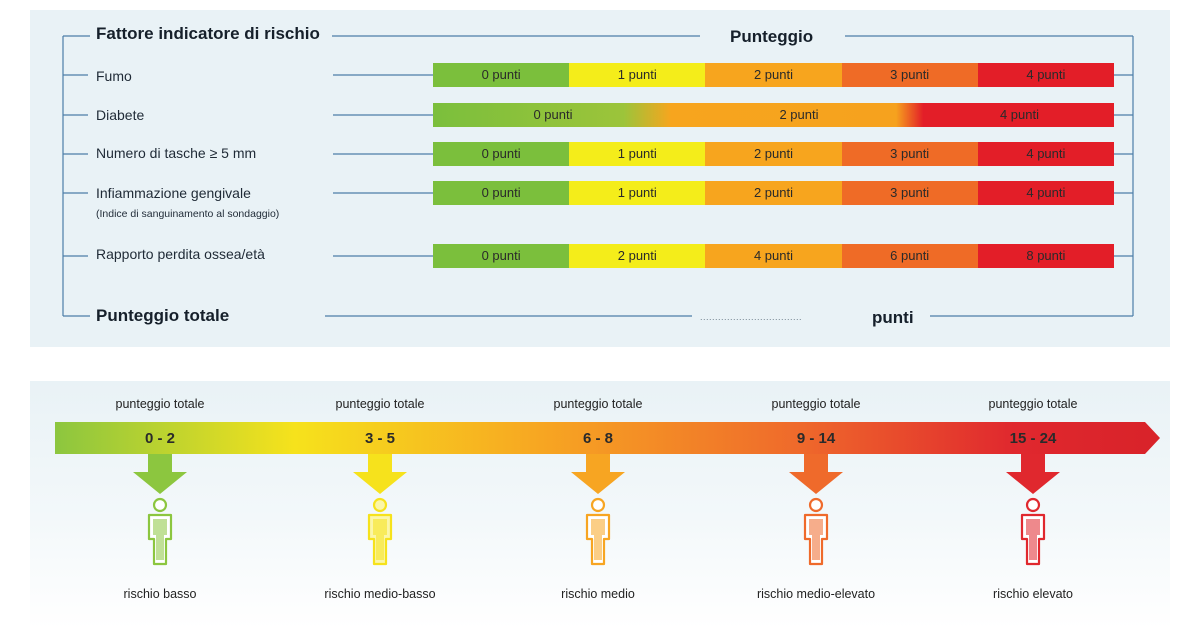 The image size is (1200, 629). Describe the element at coordinates (893, 317) in the screenshot. I see `total-unit: punti` at that location.